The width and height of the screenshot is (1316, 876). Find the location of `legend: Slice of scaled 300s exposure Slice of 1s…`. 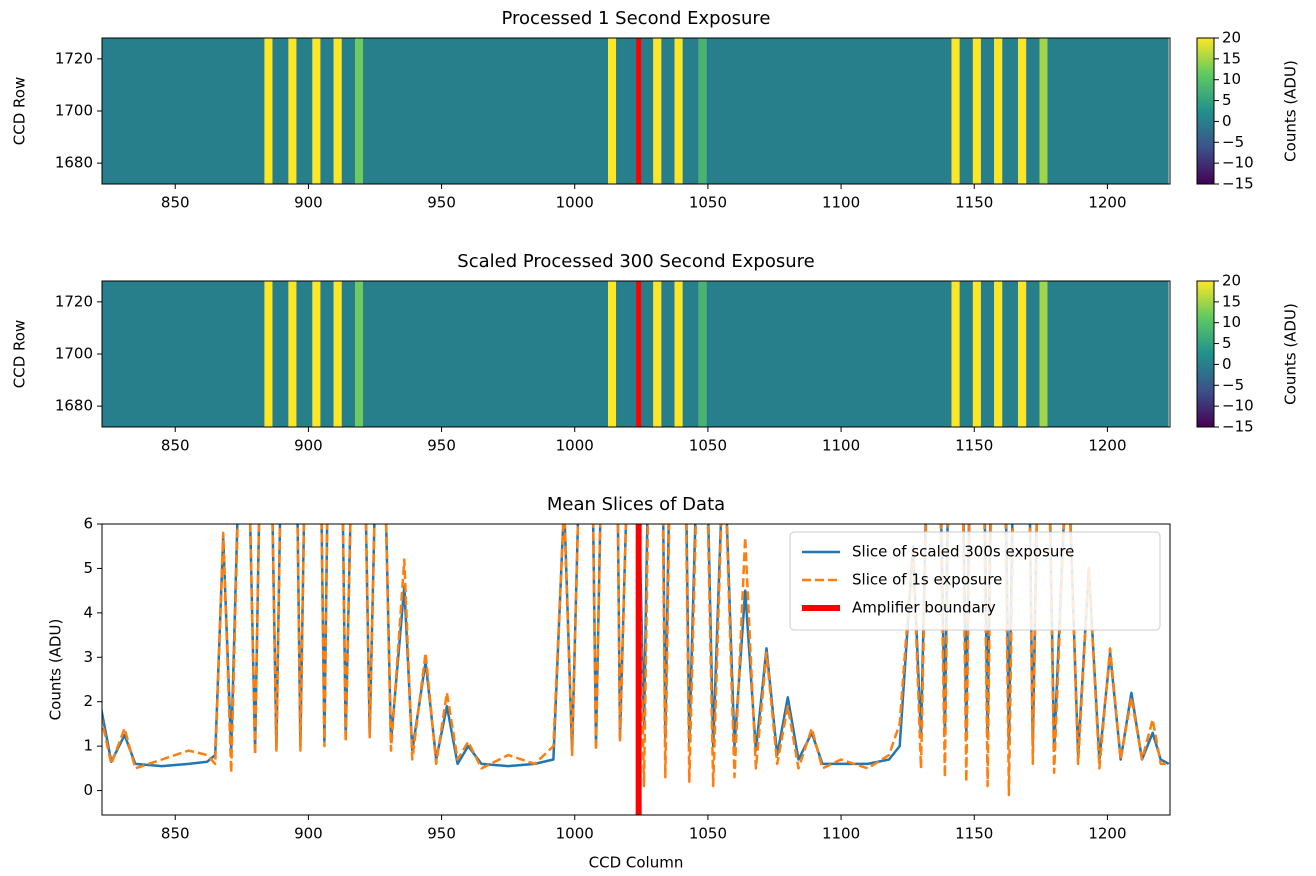

legend: Slice of scaled 300s exposure Slice of 1s… is located at coordinates (975, 581).